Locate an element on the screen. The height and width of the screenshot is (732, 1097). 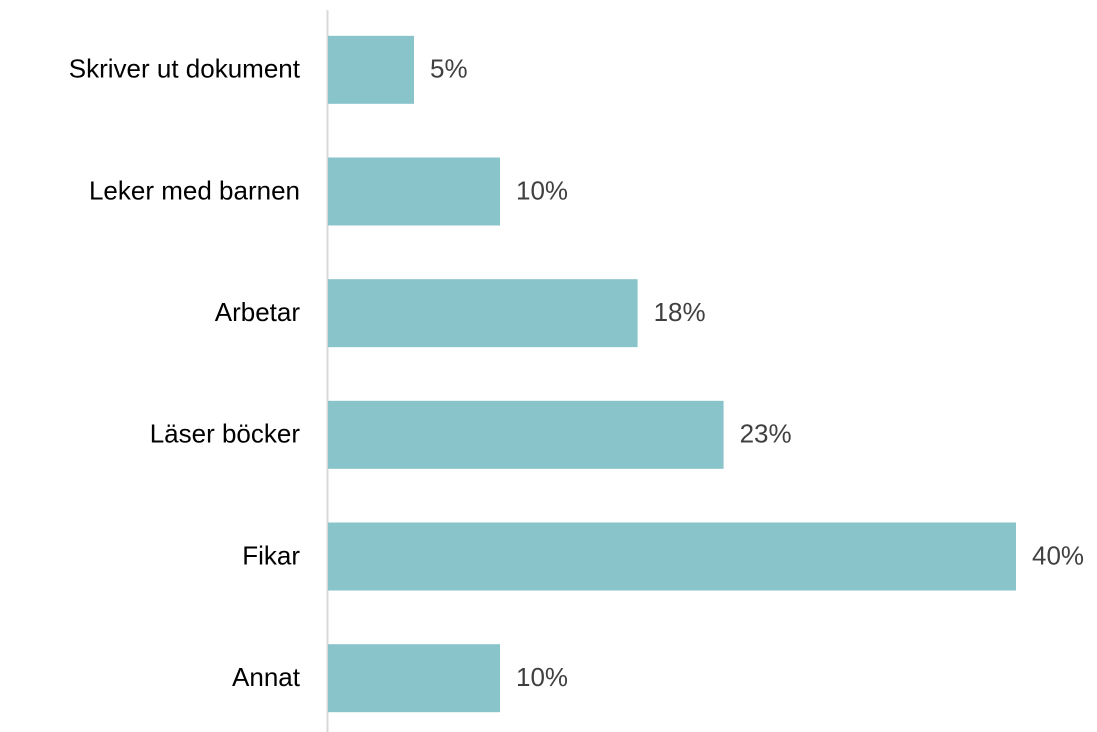
category-label: Läser böcker is located at coordinates (225, 434).